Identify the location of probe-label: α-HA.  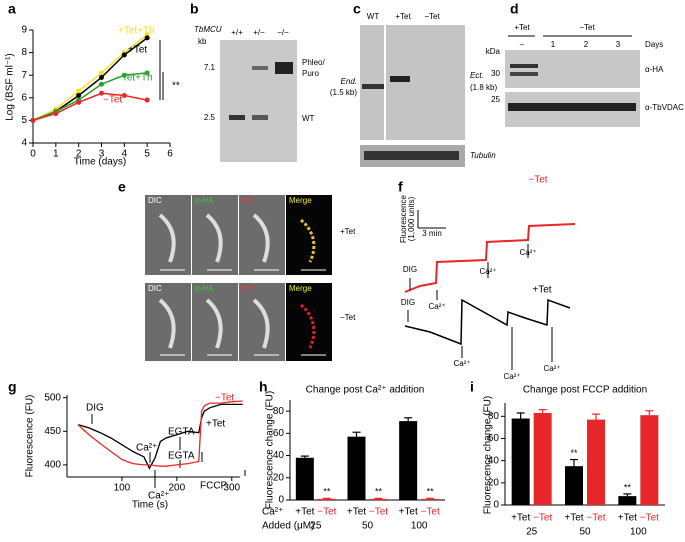
(654, 69).